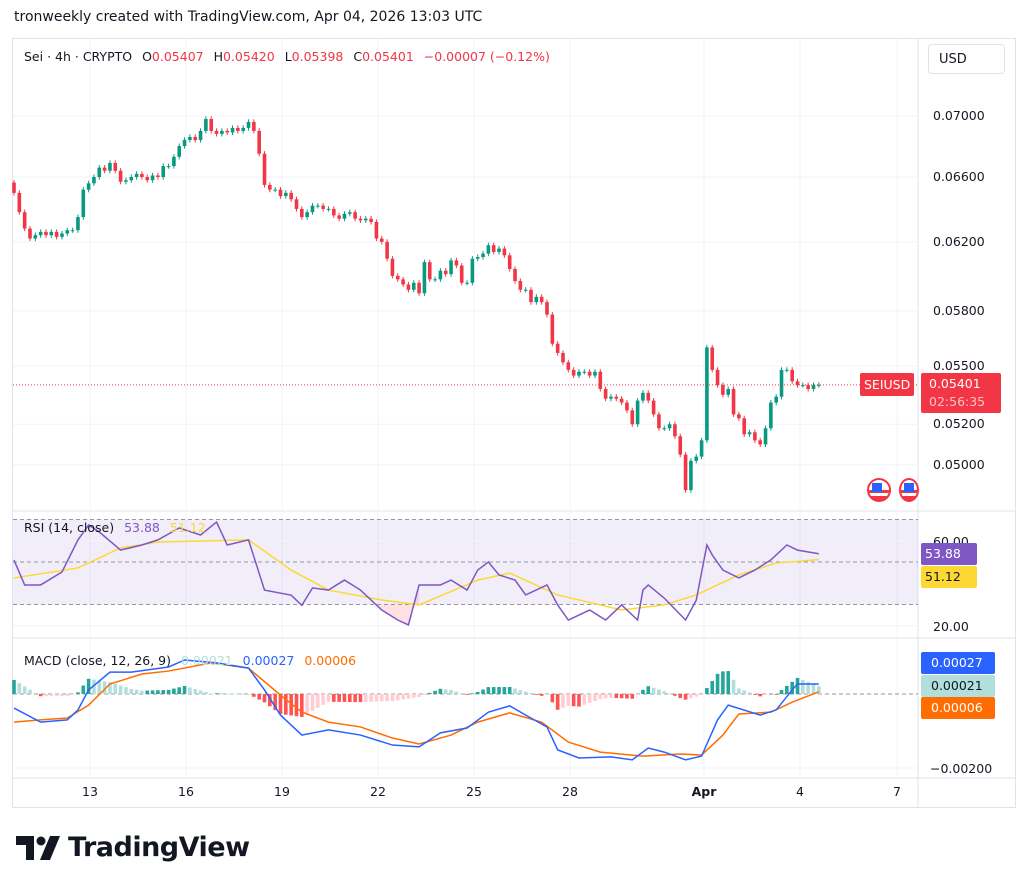 Image resolution: width=1024 pixels, height=889 pixels. I want to click on rsi-value-tag: 53.88, so click(949, 554).